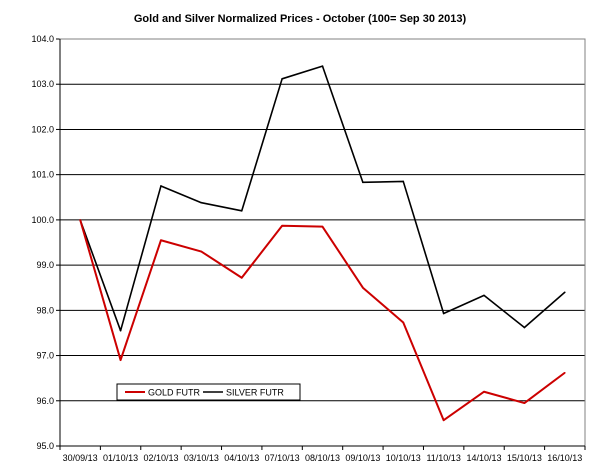  Describe the element at coordinates (42, 220) in the screenshot. I see `y-tick-label-5: 100.0` at that location.